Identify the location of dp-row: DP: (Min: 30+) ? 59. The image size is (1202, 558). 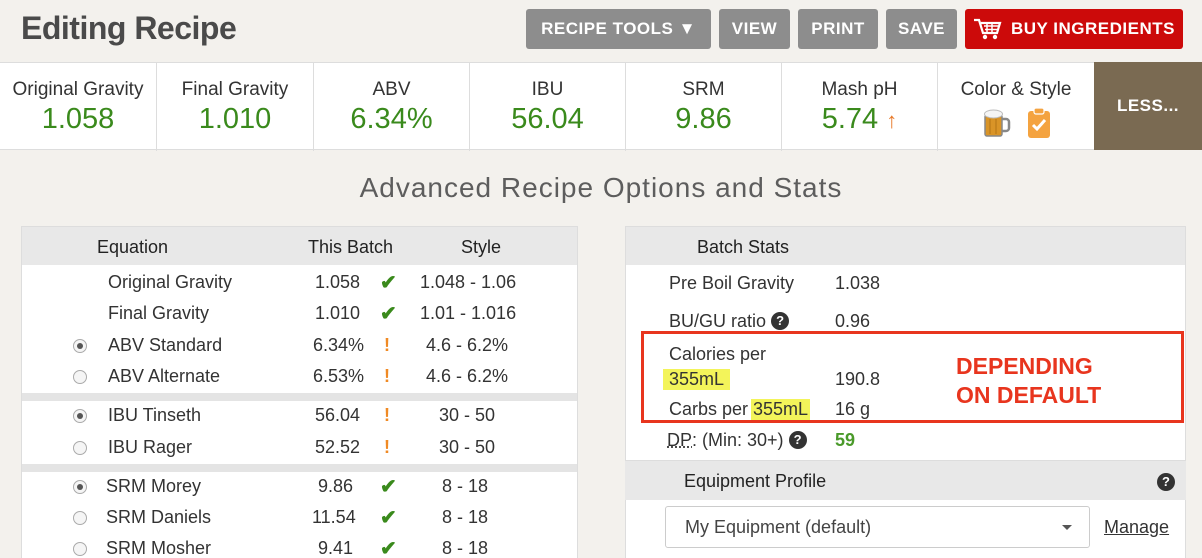
(905, 441).